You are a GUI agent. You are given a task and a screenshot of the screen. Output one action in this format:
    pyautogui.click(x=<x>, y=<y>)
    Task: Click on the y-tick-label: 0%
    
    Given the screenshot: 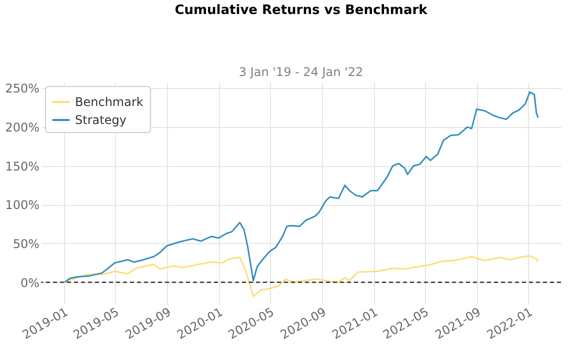 What is the action you would take?
    pyautogui.click(x=30, y=283)
    